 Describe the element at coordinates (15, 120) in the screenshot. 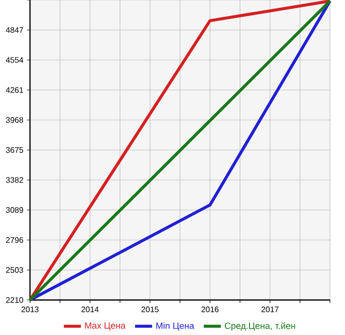

I see `y-tick-label: 3968` at that location.